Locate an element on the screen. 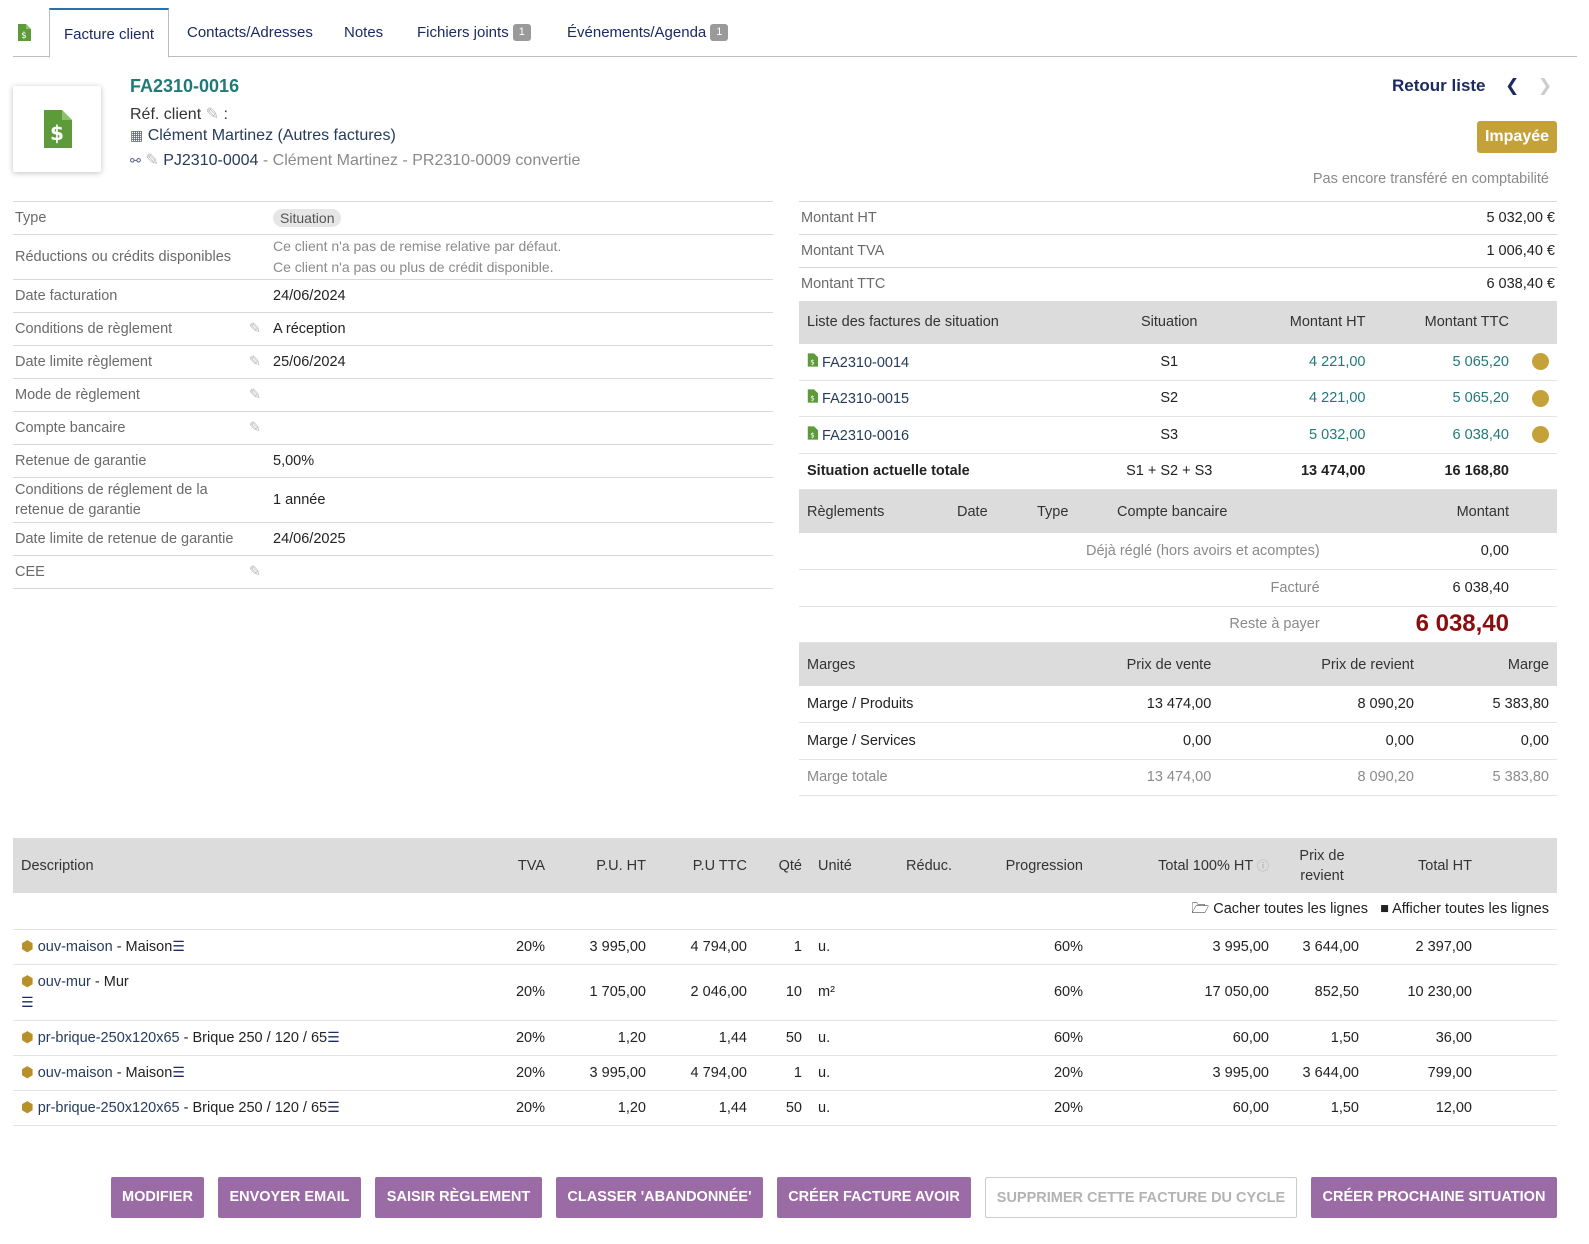 This screenshot has height=1244, width=1589. enter-payment-button: SAISIR RÈGLEMENT is located at coordinates (458, 1197).